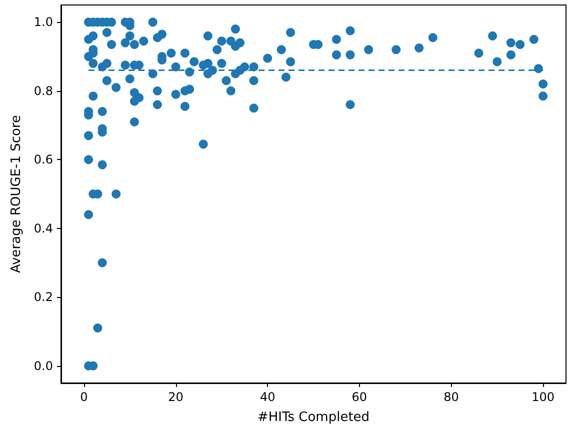 This screenshot has height=430, width=568. What do you see at coordinates (16, 194) in the screenshot?
I see `y-axis-title: Average ROUGE-1 Score` at bounding box center [16, 194].